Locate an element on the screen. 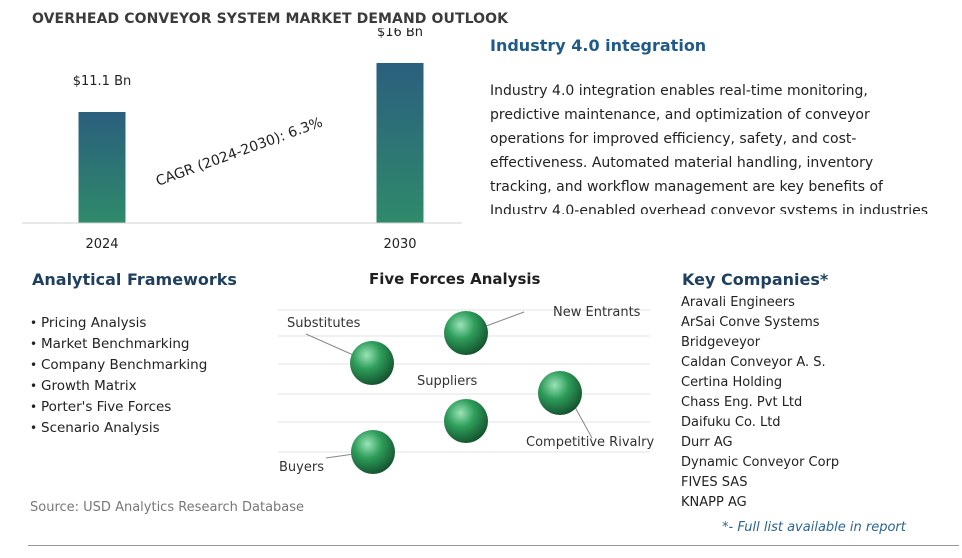  suppliers-label: Suppliers is located at coordinates (447, 381).